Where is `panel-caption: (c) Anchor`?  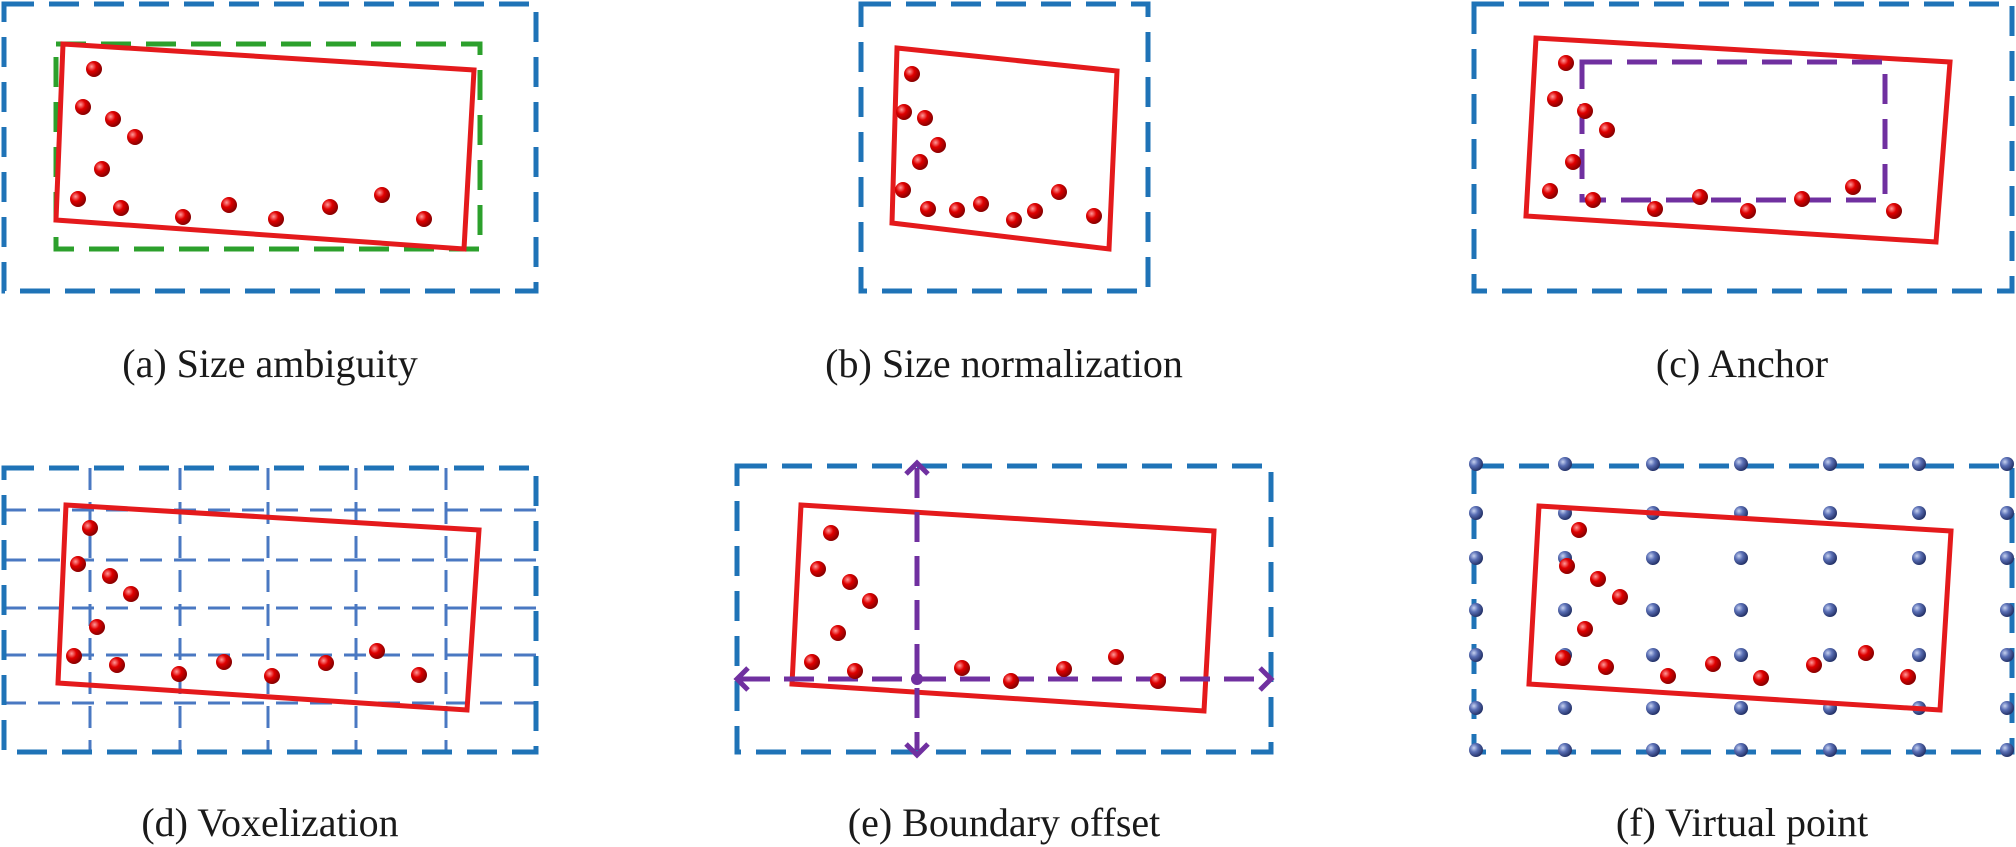 panel-caption: (c) Anchor is located at coordinates (1742, 363).